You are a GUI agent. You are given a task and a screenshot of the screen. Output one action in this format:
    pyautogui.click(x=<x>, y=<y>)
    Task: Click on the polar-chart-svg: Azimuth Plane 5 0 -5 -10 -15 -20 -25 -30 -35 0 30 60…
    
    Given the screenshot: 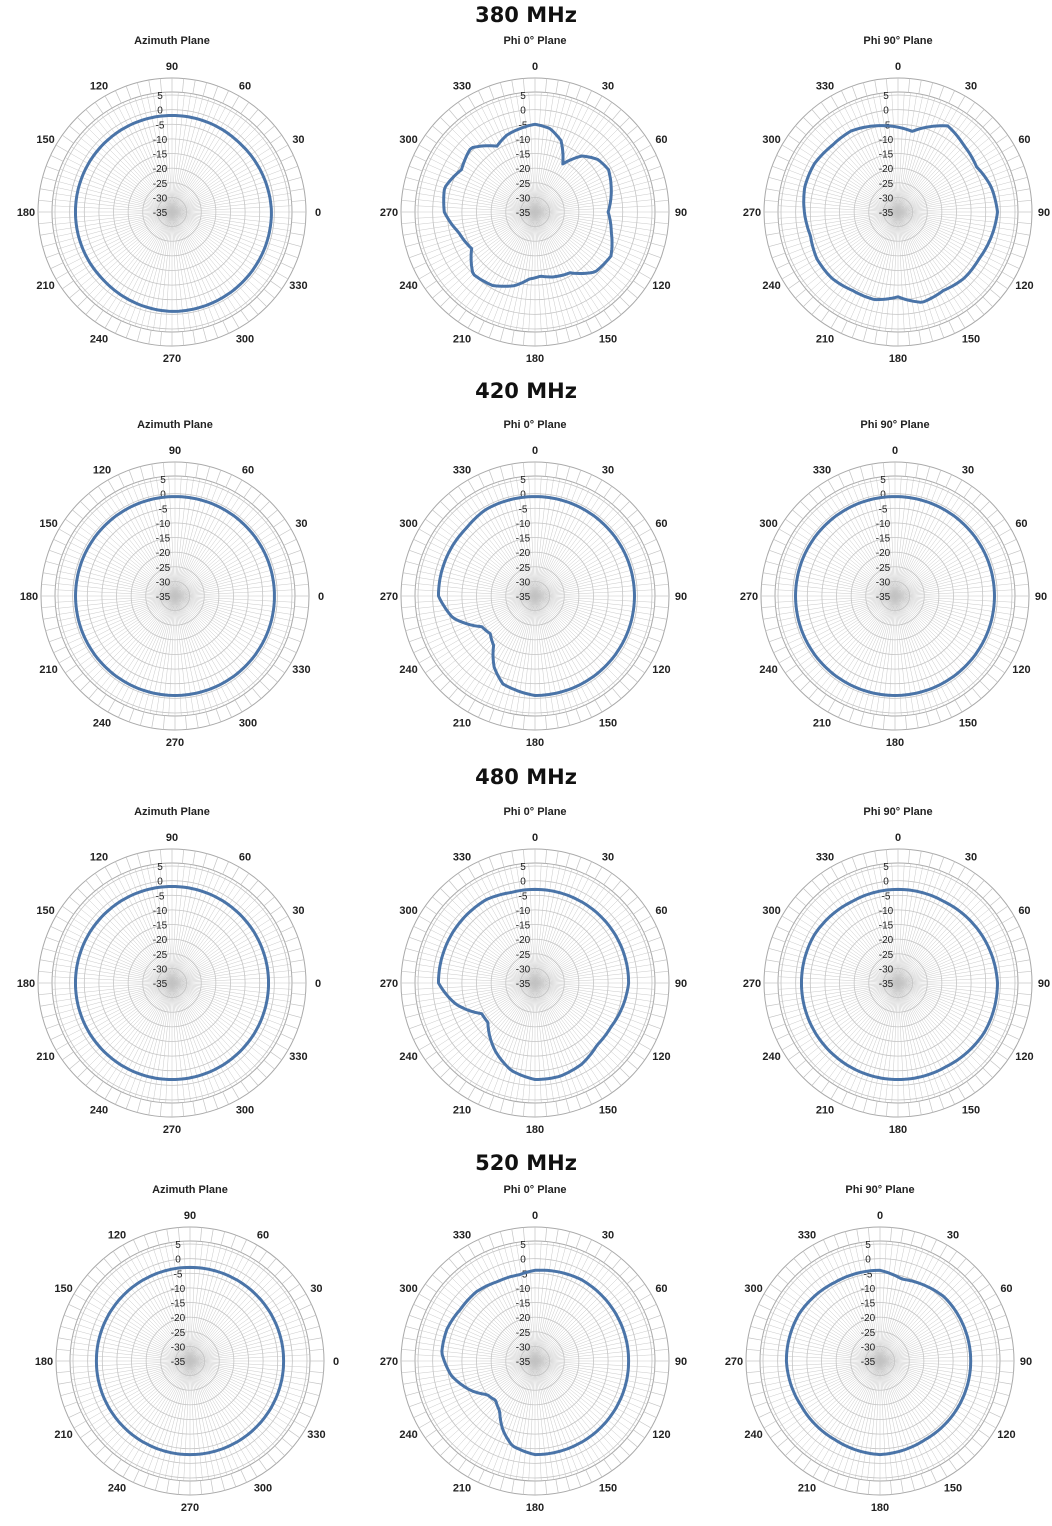 What is the action you would take?
    pyautogui.click(x=187, y=1349)
    